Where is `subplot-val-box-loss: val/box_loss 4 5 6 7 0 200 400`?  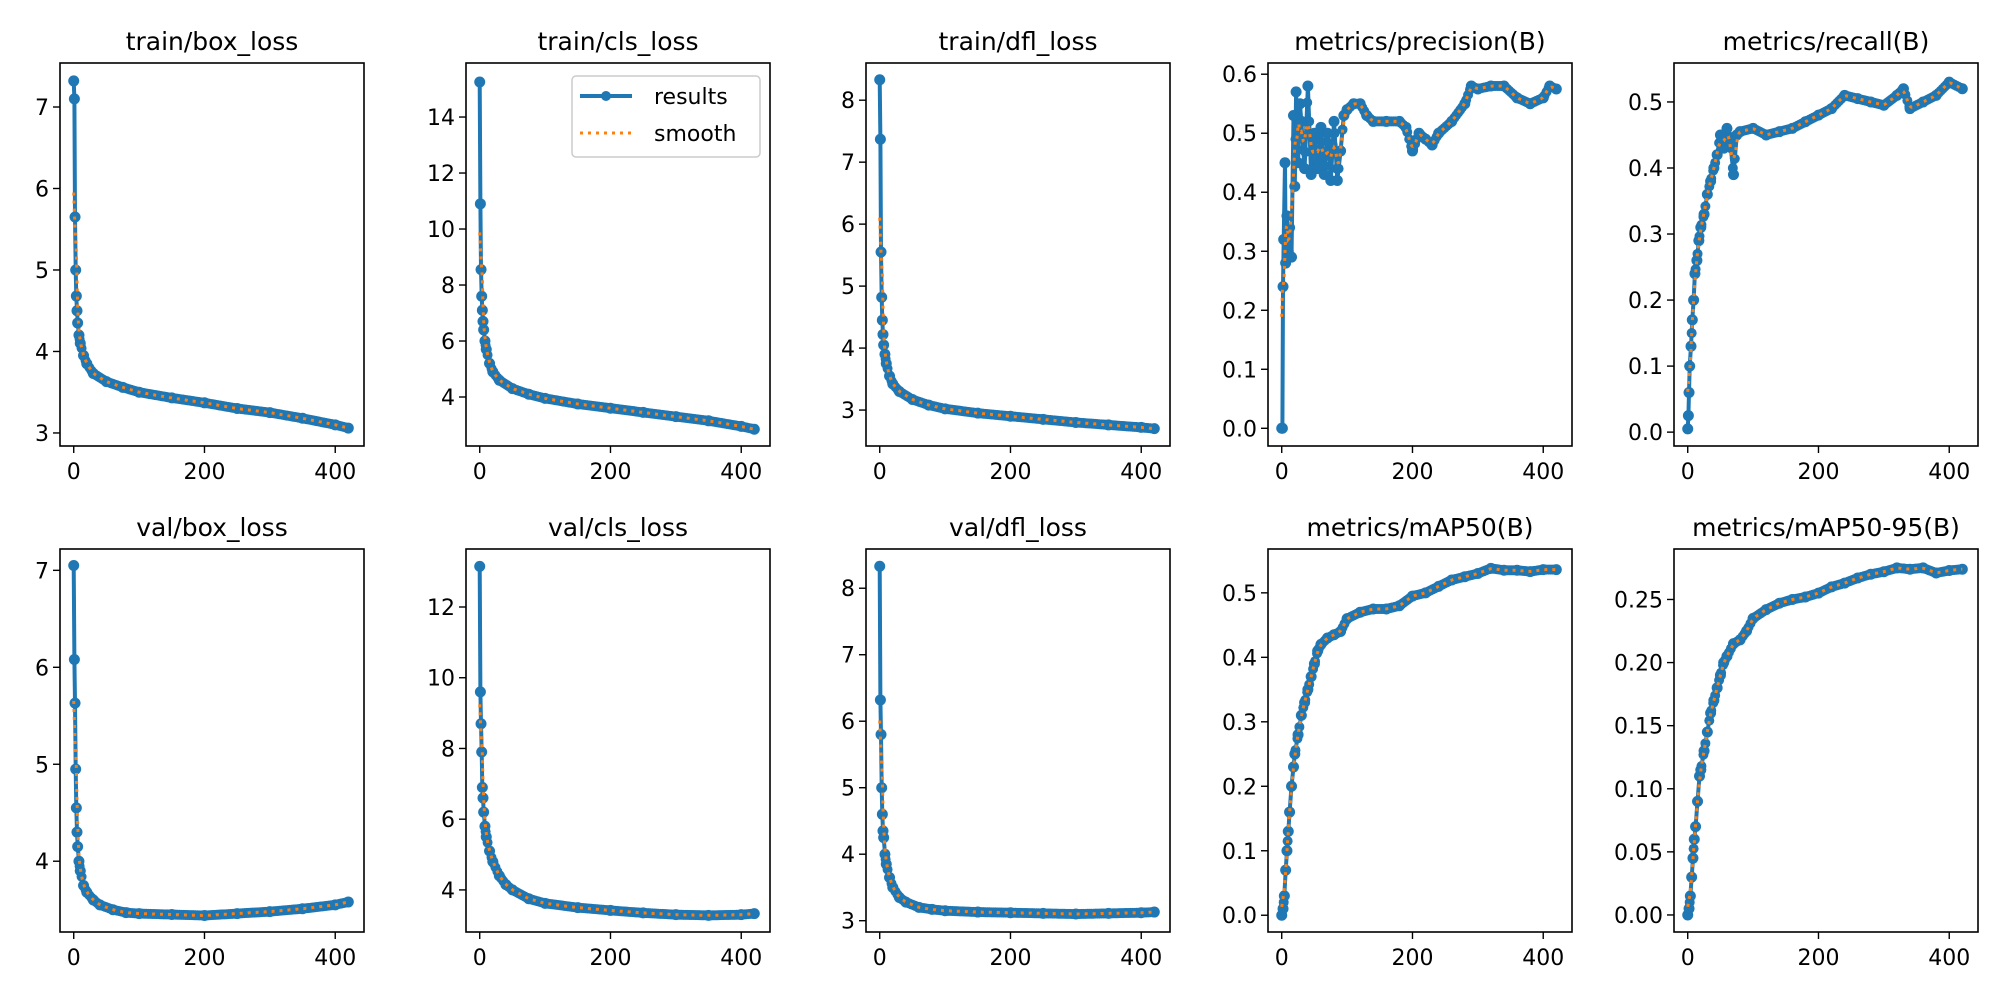
subplot-val-box-loss: val/box_loss 4 5 6 7 0 200 400 is located at coordinates (200, 742).